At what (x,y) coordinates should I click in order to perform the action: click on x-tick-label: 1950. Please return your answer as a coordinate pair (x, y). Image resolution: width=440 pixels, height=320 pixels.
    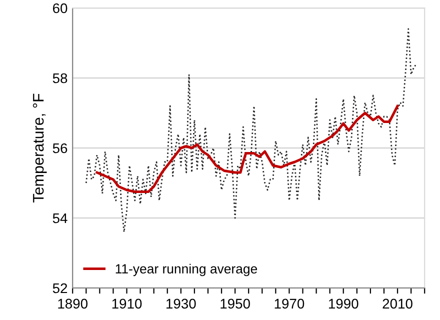
    Looking at the image, I should click on (235, 303).